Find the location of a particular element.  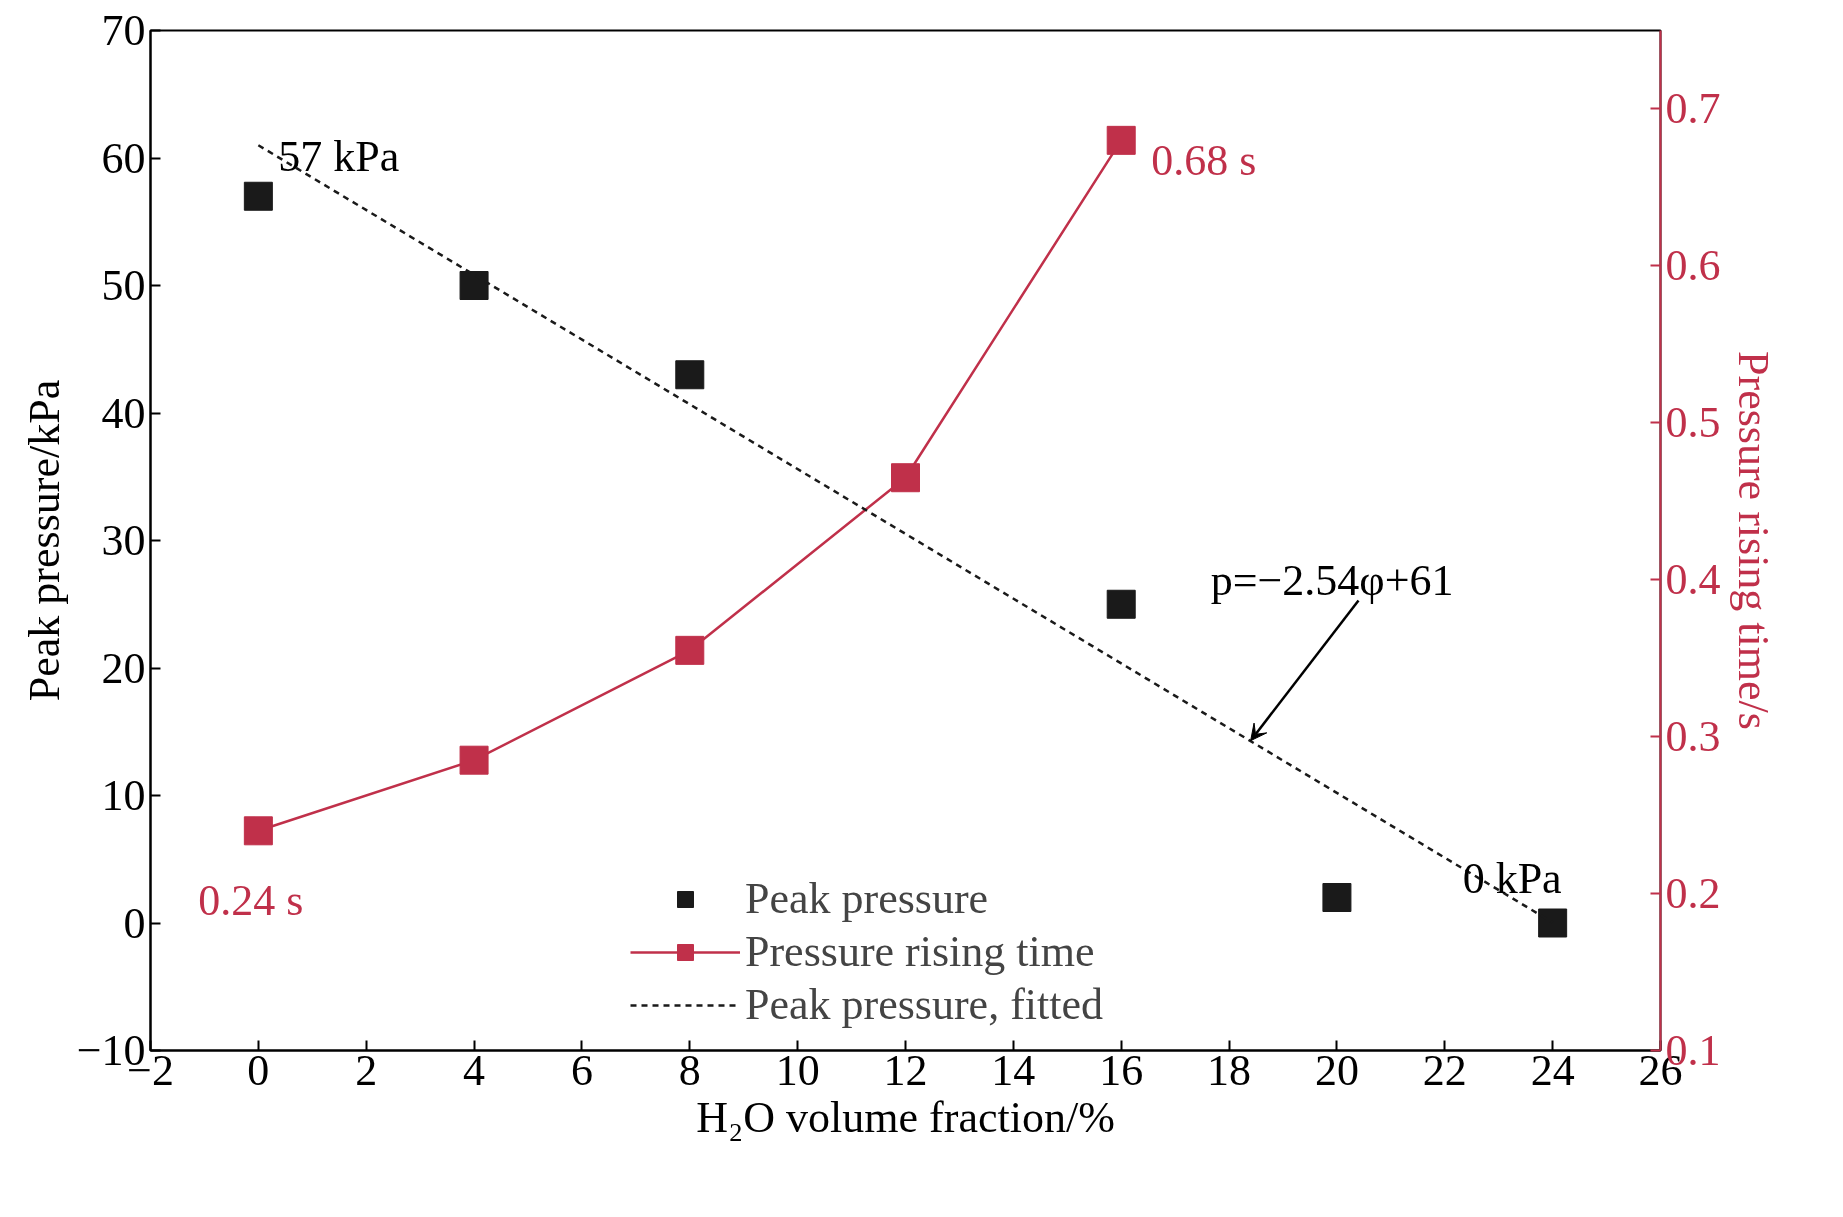

y2-tick-label: 0.2 is located at coordinates (1693, 894).